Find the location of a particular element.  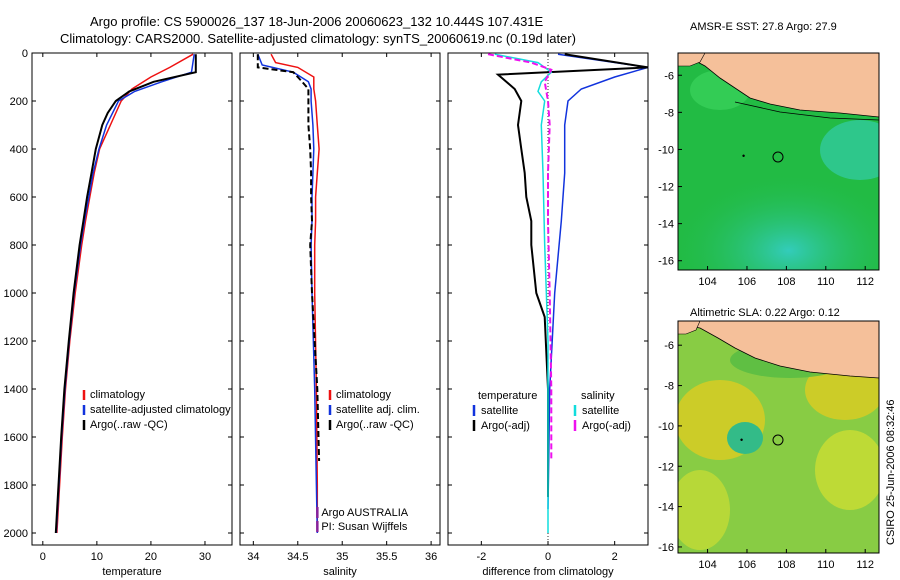

depth-tick-label: 1200 is located at coordinates (16, 342).